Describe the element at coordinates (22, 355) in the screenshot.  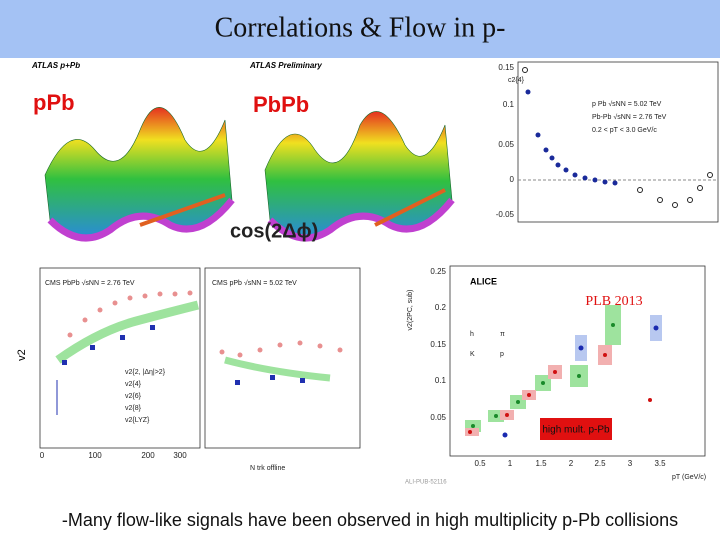
I see `axis-label: v2` at that location.